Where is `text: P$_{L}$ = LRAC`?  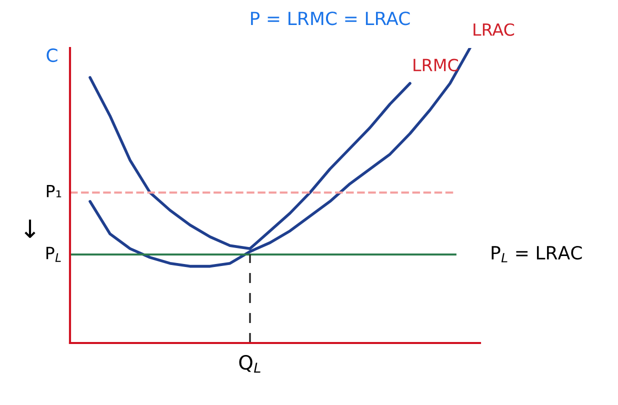 text: P$_{L}$ = LRAC is located at coordinates (537, 254).